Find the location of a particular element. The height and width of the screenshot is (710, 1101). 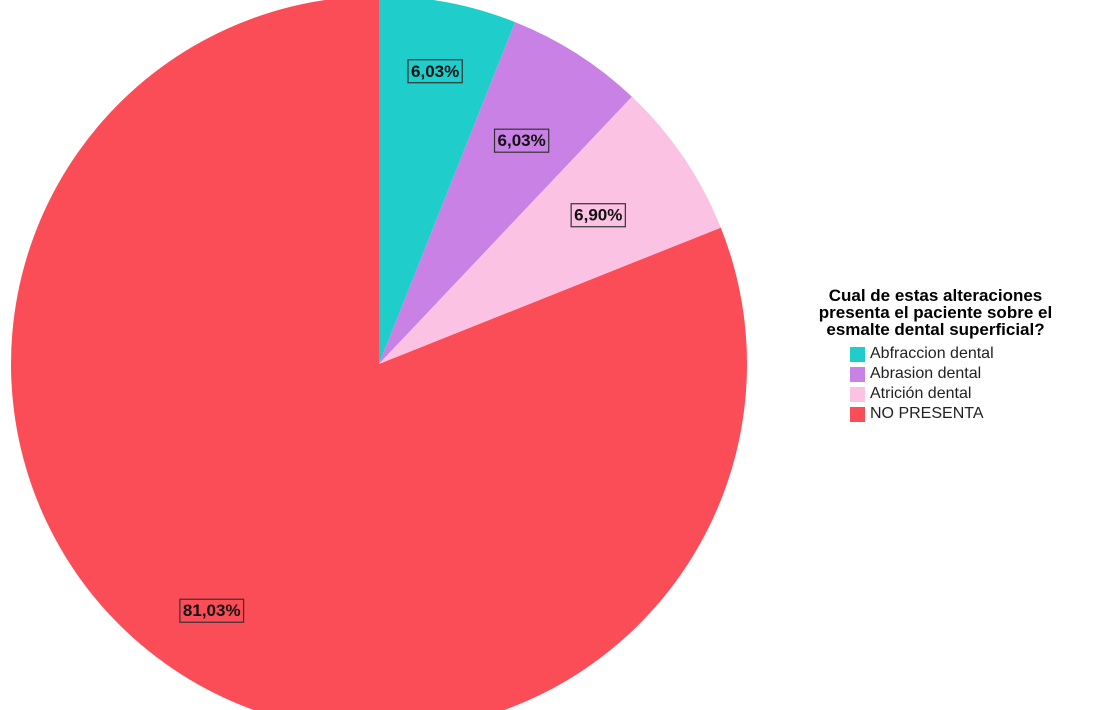

data-label-text: 6,90% is located at coordinates (598, 215).